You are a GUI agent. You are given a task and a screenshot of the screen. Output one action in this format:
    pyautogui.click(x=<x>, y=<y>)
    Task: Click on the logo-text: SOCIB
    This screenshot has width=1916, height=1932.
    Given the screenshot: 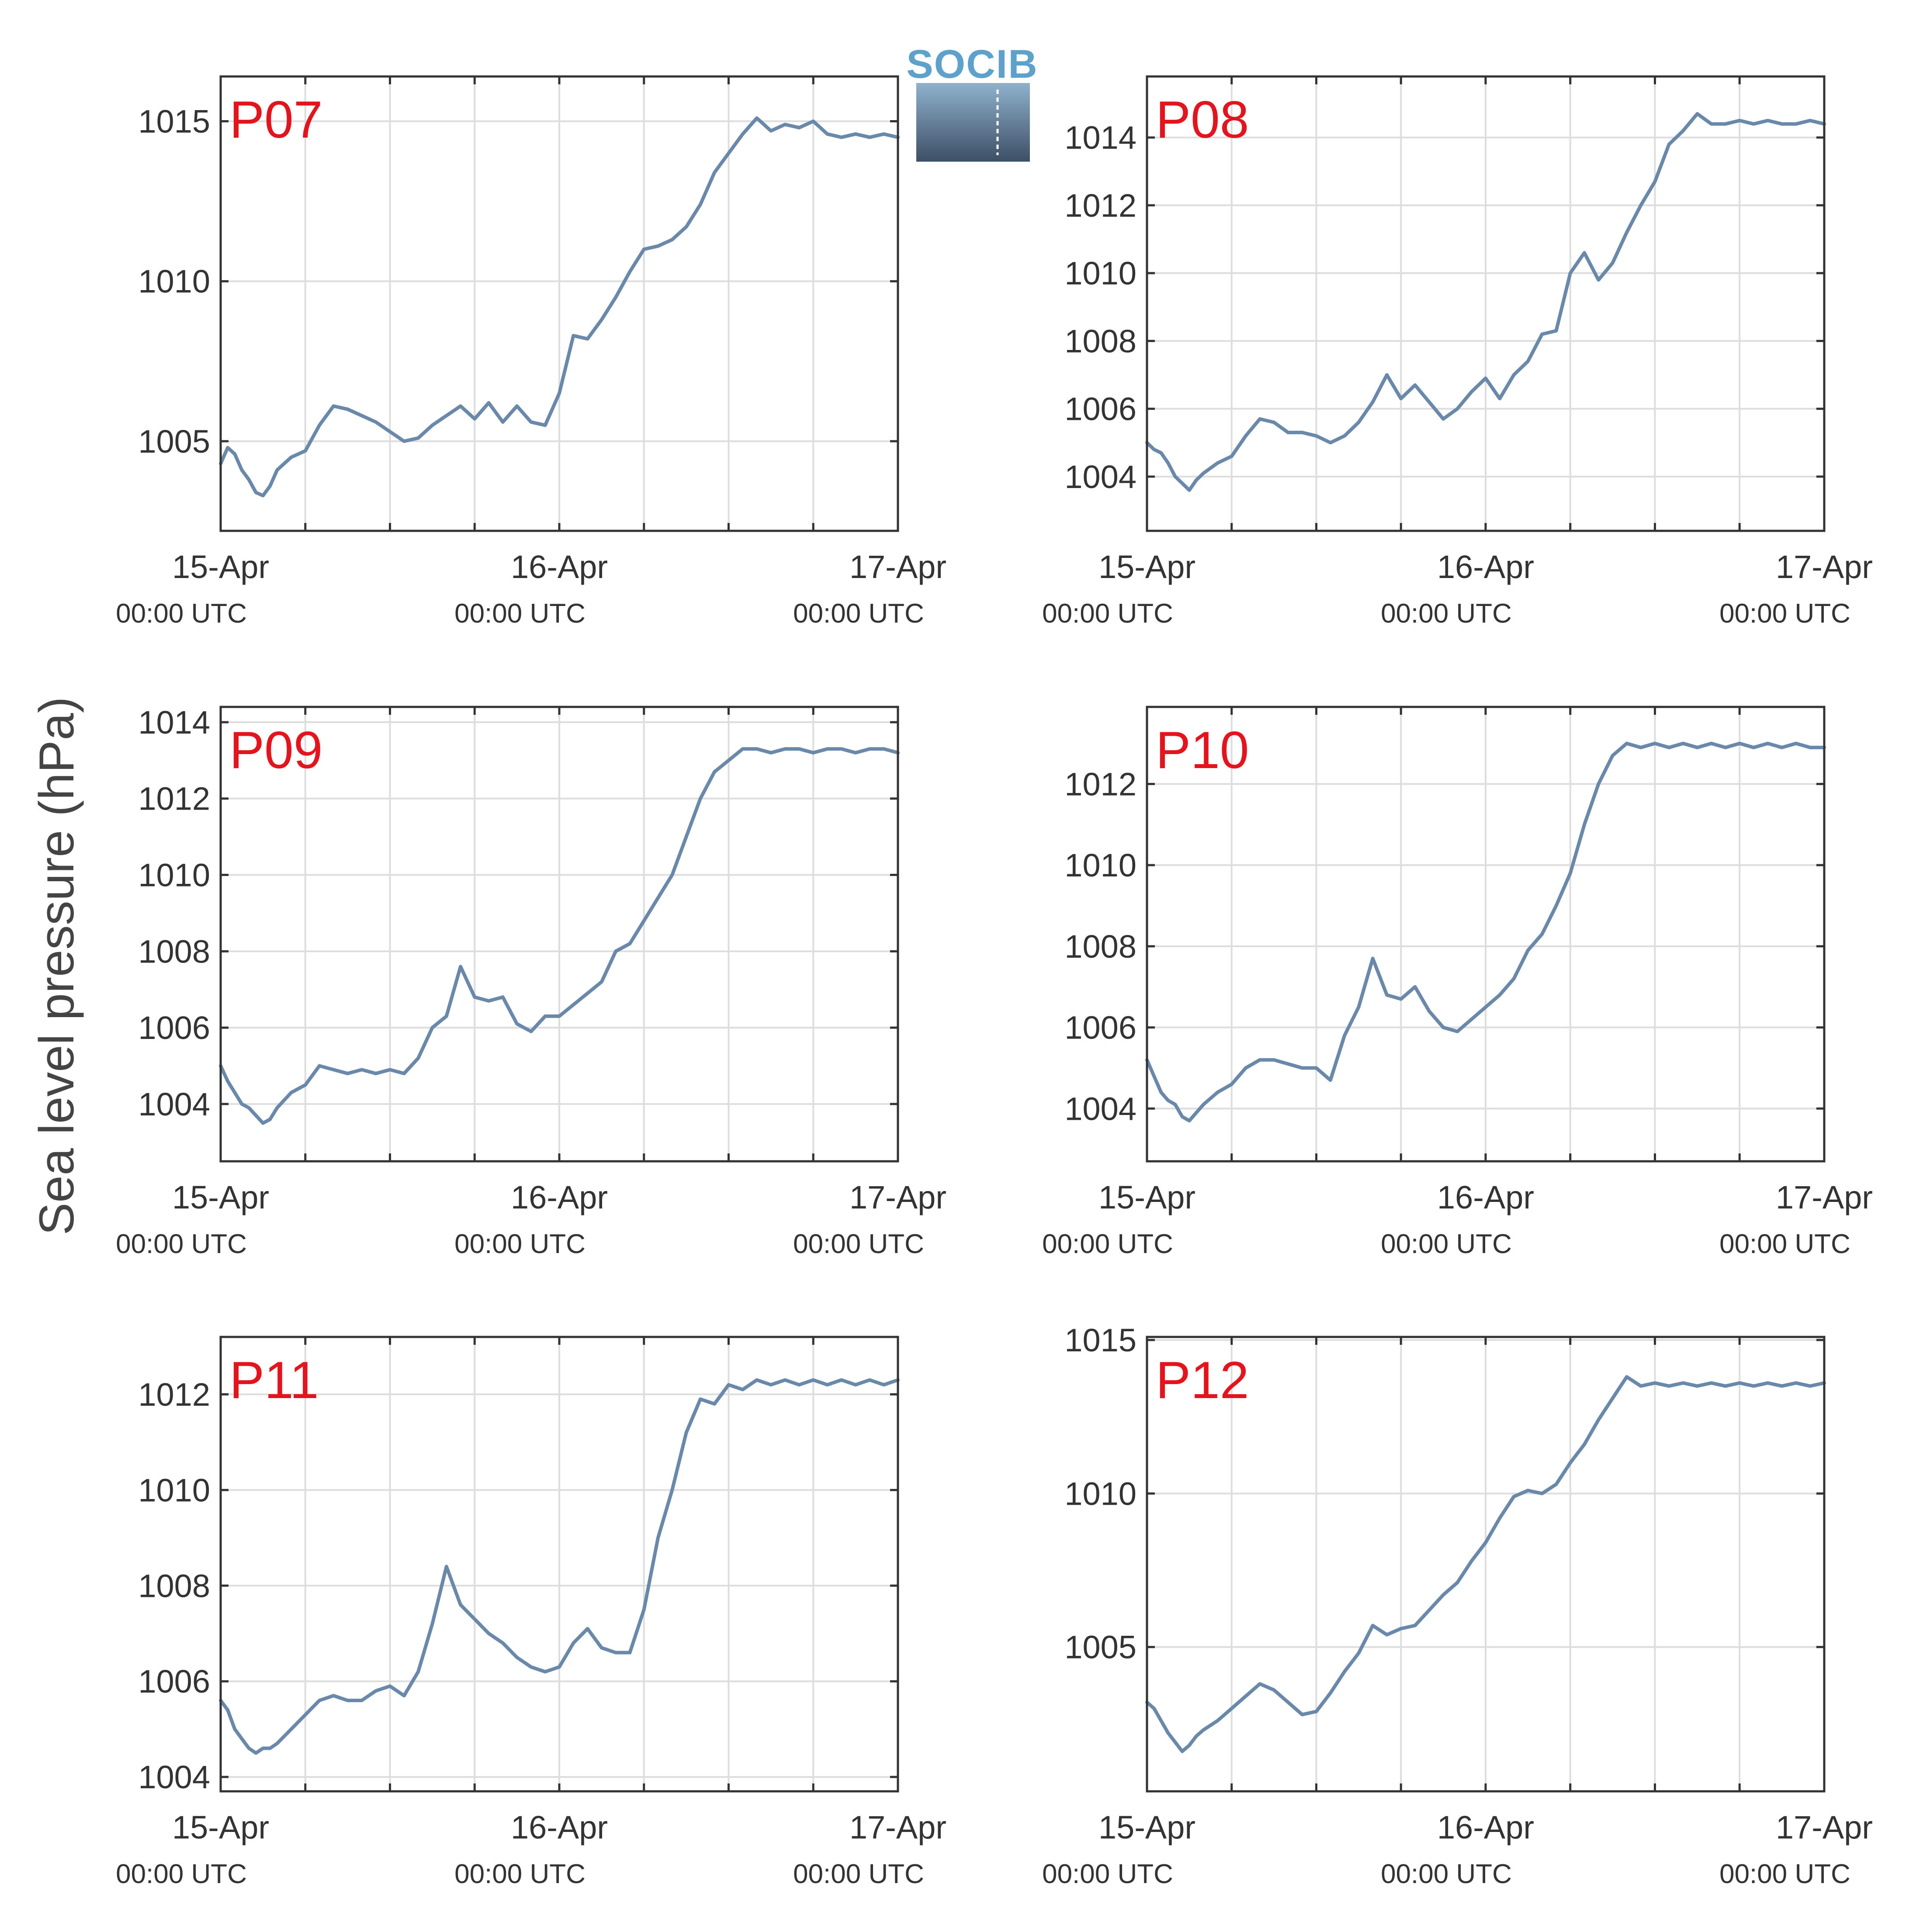 What is the action you would take?
    pyautogui.click(x=972, y=64)
    